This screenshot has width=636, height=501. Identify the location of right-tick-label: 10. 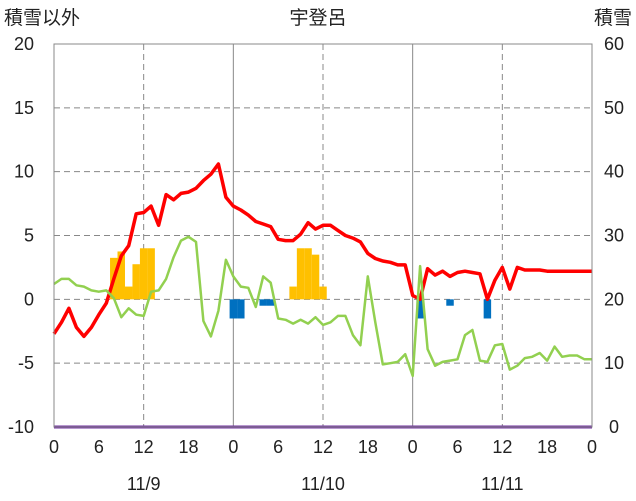
(614, 363).